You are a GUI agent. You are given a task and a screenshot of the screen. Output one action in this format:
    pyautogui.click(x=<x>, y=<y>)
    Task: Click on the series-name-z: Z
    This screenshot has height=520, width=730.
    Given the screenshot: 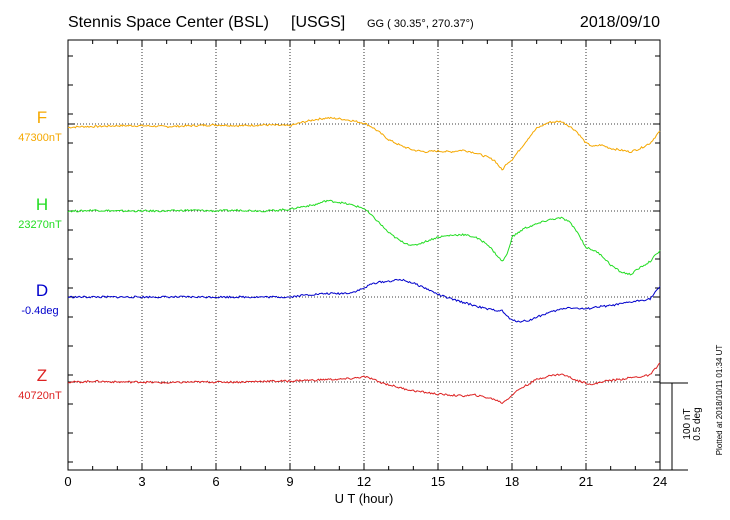 What is the action you would take?
    pyautogui.click(x=42, y=375)
    